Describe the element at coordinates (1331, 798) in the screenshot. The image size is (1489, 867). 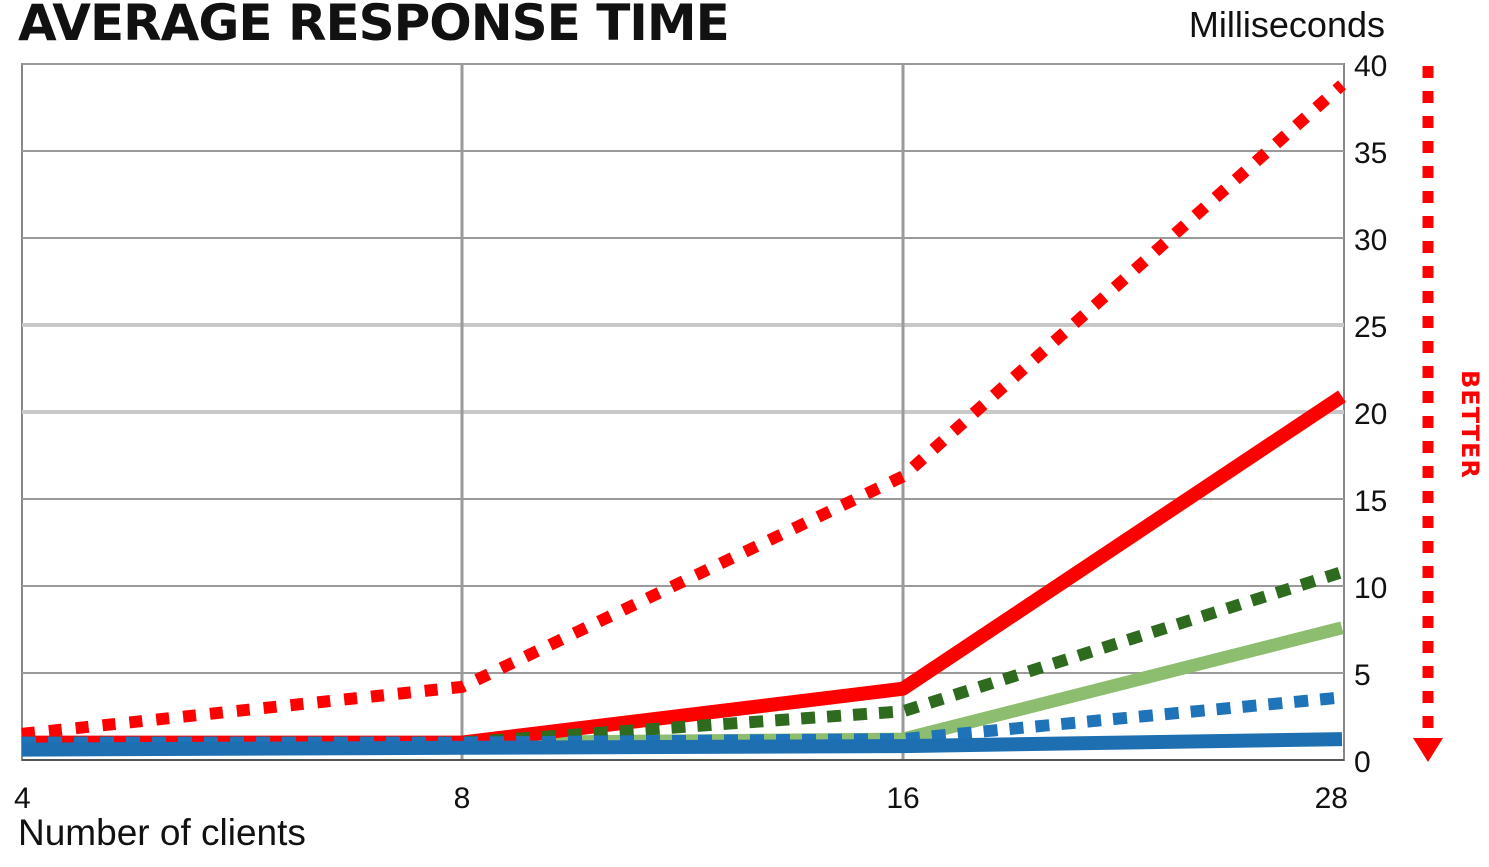
I see `x-tick-label: 28` at that location.